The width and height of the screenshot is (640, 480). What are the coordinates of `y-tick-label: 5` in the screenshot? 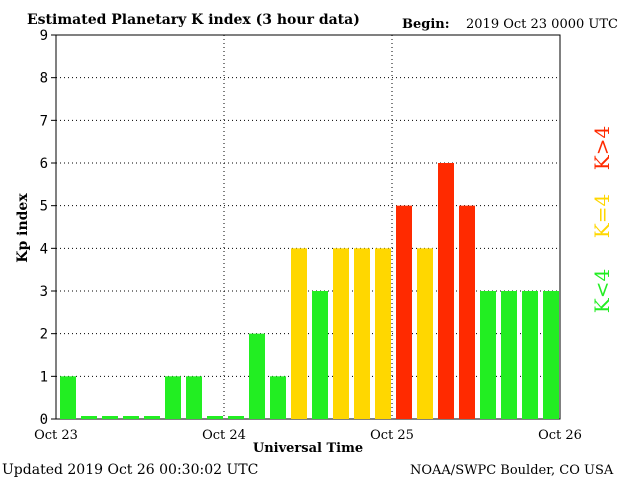 It's located at (44, 207).